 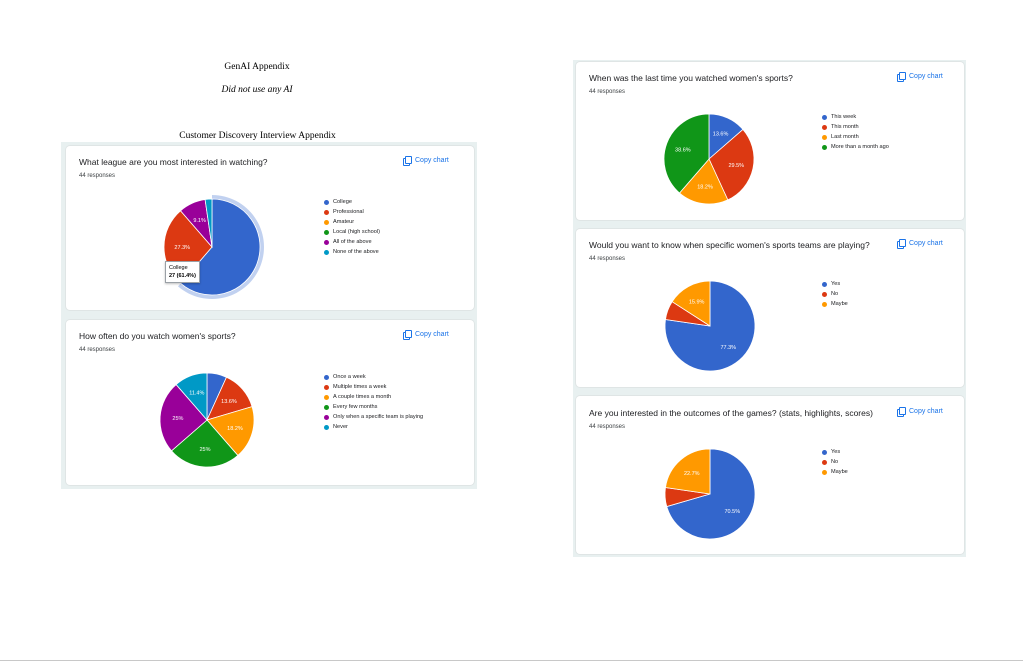 I want to click on legend-item-all-of-the-above: All of the above, so click(x=352, y=242).